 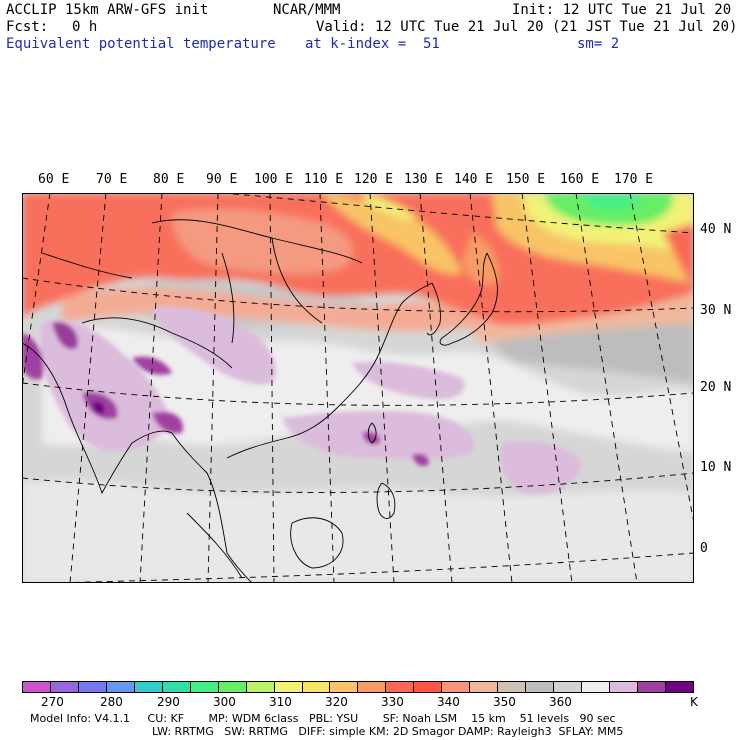 I want to click on coastline-korea, so click(x=433, y=309).